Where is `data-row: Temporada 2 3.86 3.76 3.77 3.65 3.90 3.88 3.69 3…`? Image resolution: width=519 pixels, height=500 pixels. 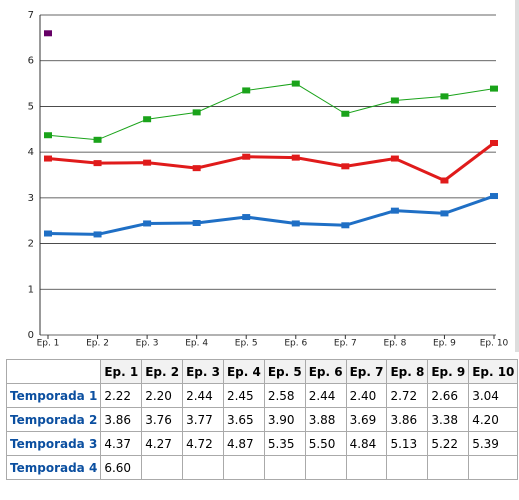 data-row: Temporada 2 3.86 3.76 3.77 3.65 3.90 3.88 3.69 3… is located at coordinates (262, 419).